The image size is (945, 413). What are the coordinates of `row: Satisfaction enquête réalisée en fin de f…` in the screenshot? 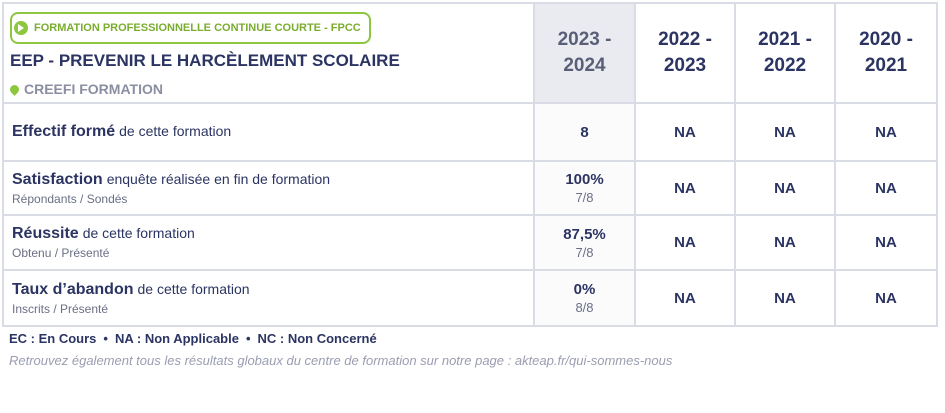 It's located at (470, 188).